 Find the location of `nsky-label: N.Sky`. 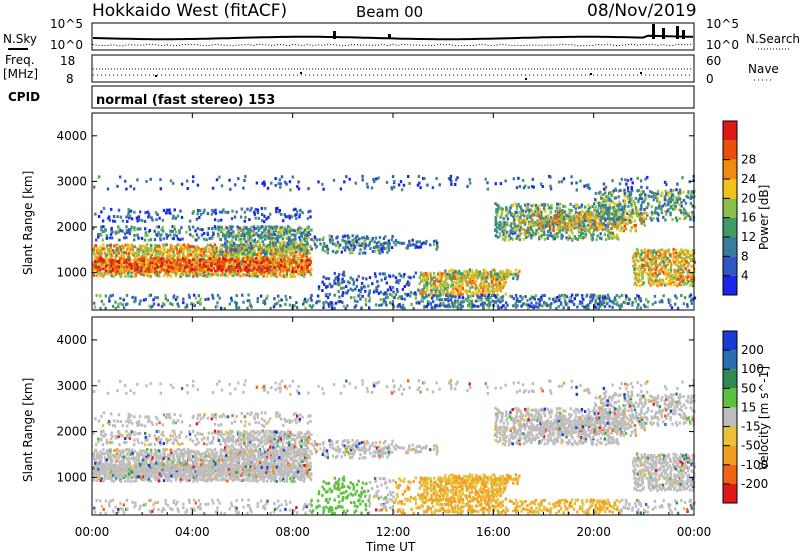

nsky-label: N.Sky is located at coordinates (20, 39).